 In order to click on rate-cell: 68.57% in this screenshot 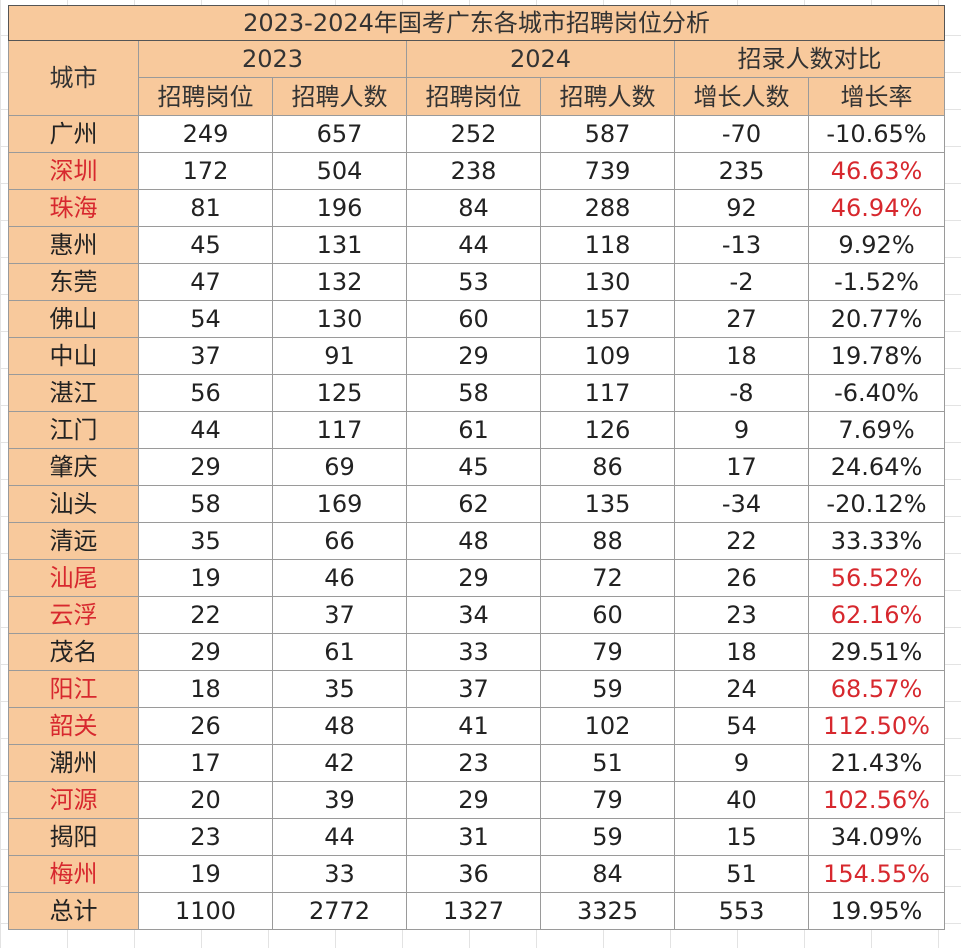, I will do `click(876, 689)`.